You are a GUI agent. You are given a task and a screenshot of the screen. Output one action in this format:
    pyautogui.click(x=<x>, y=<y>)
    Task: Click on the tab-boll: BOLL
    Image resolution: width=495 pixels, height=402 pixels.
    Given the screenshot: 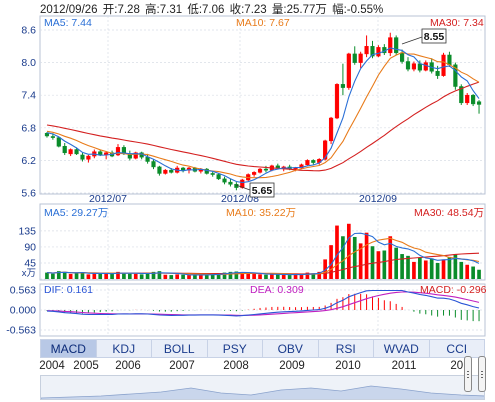 What is the action you would take?
    pyautogui.click(x=180, y=348)
    